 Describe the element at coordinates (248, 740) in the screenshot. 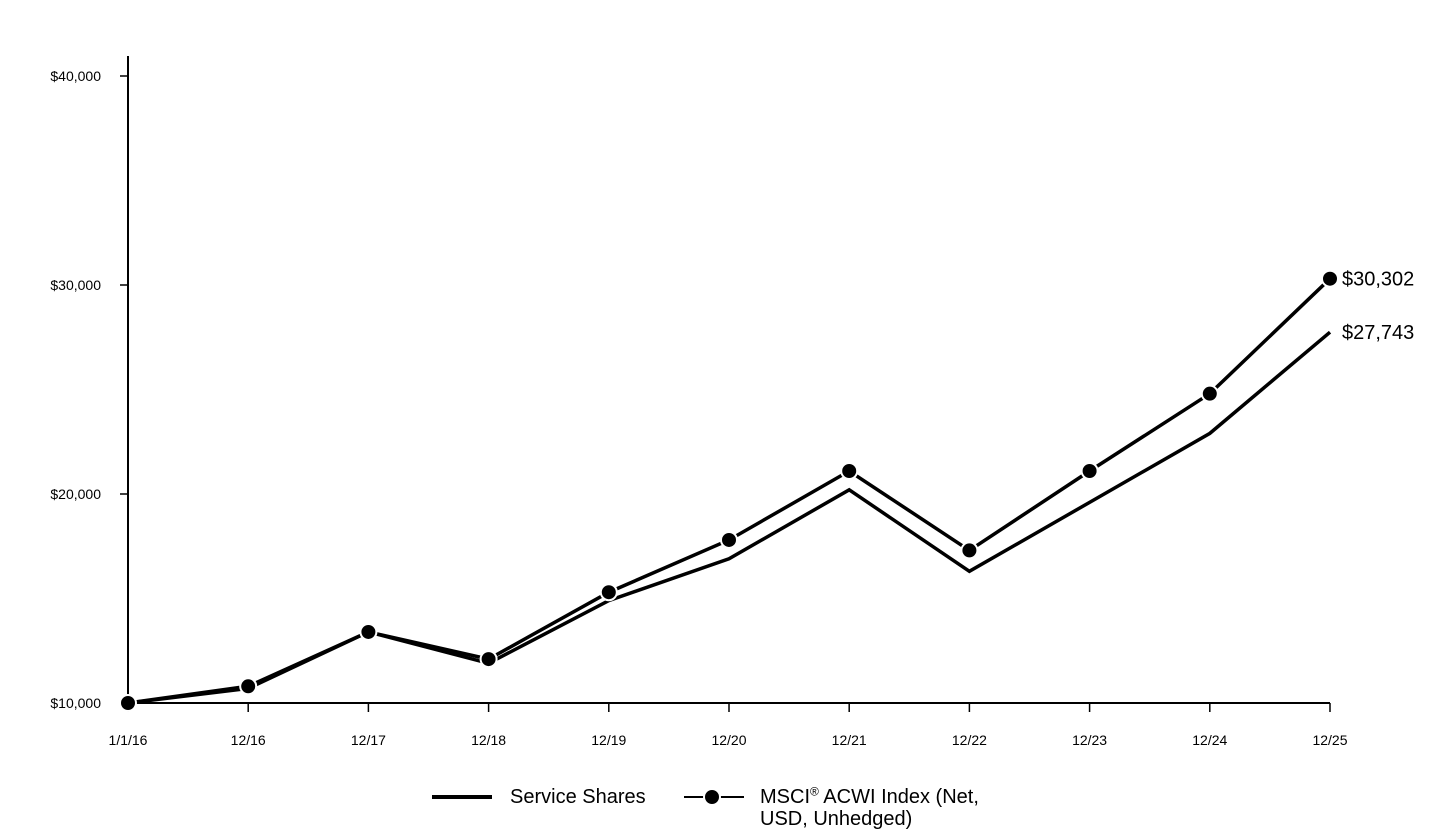

I see `x-tick-label: 12/16` at that location.